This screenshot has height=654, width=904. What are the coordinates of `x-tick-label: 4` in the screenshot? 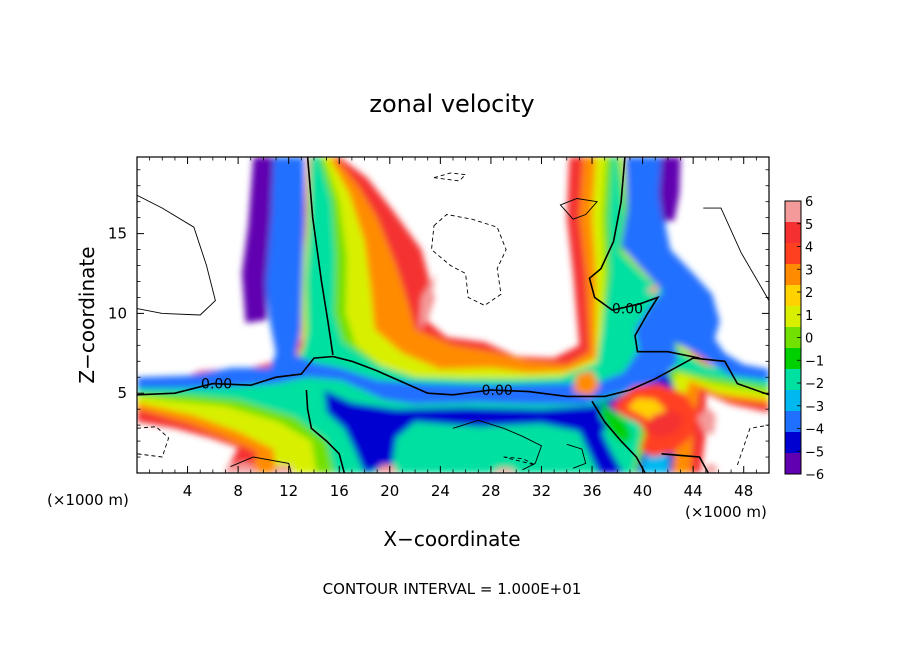 It's located at (188, 491).